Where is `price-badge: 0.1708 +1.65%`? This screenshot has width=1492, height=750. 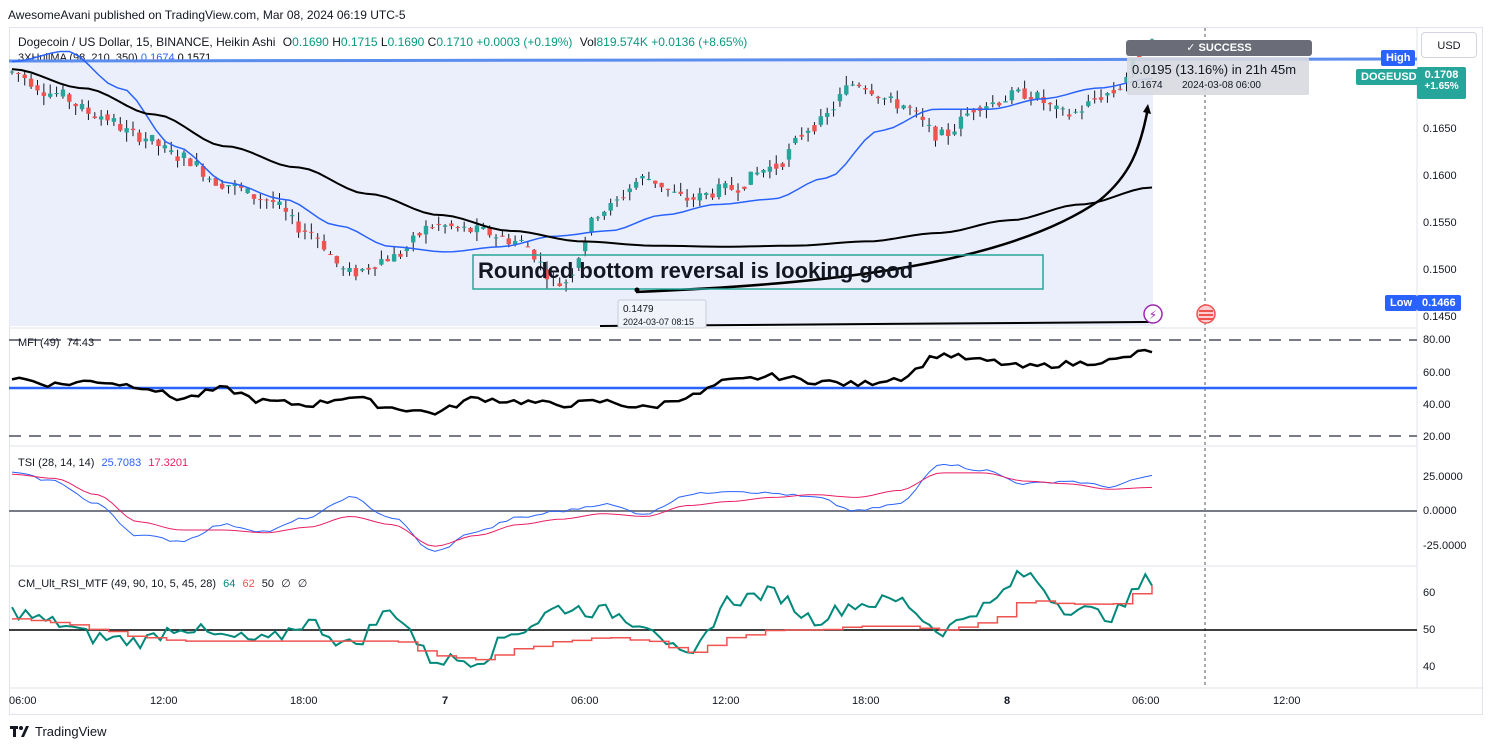 price-badge: 0.1708 +1.65% is located at coordinates (1441, 83).